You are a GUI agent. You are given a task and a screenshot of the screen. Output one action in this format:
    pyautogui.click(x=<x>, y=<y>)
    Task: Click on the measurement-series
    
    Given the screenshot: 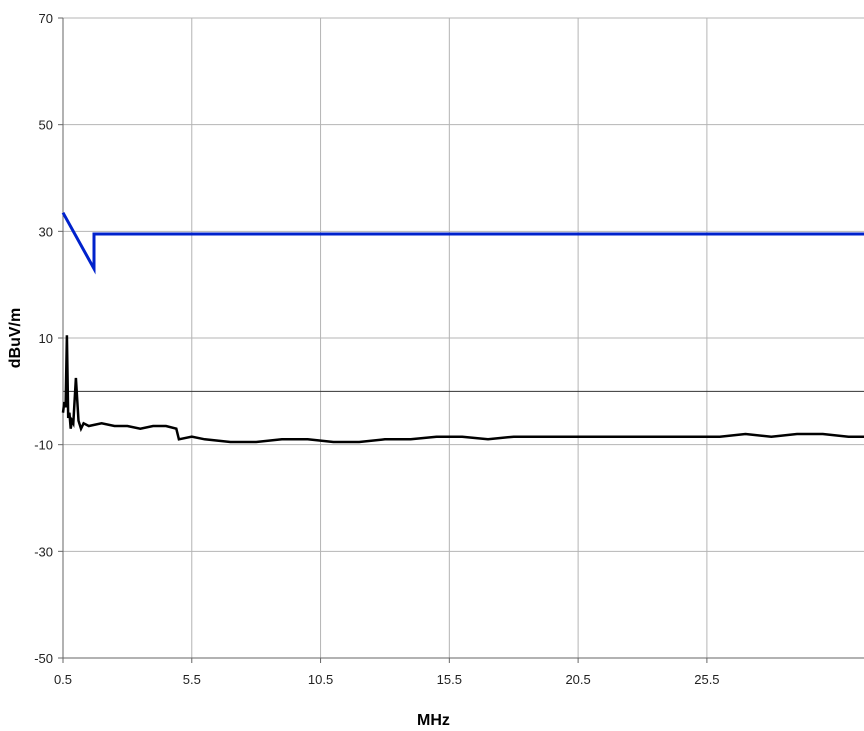 What is the action you would take?
    pyautogui.click(x=462, y=389)
    